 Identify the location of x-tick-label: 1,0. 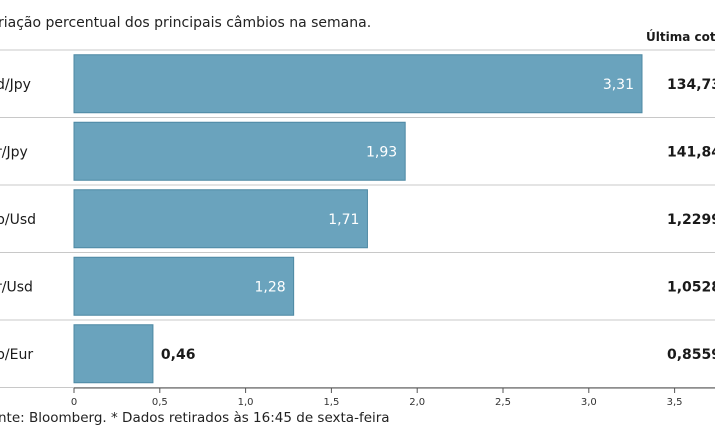
(246, 402).